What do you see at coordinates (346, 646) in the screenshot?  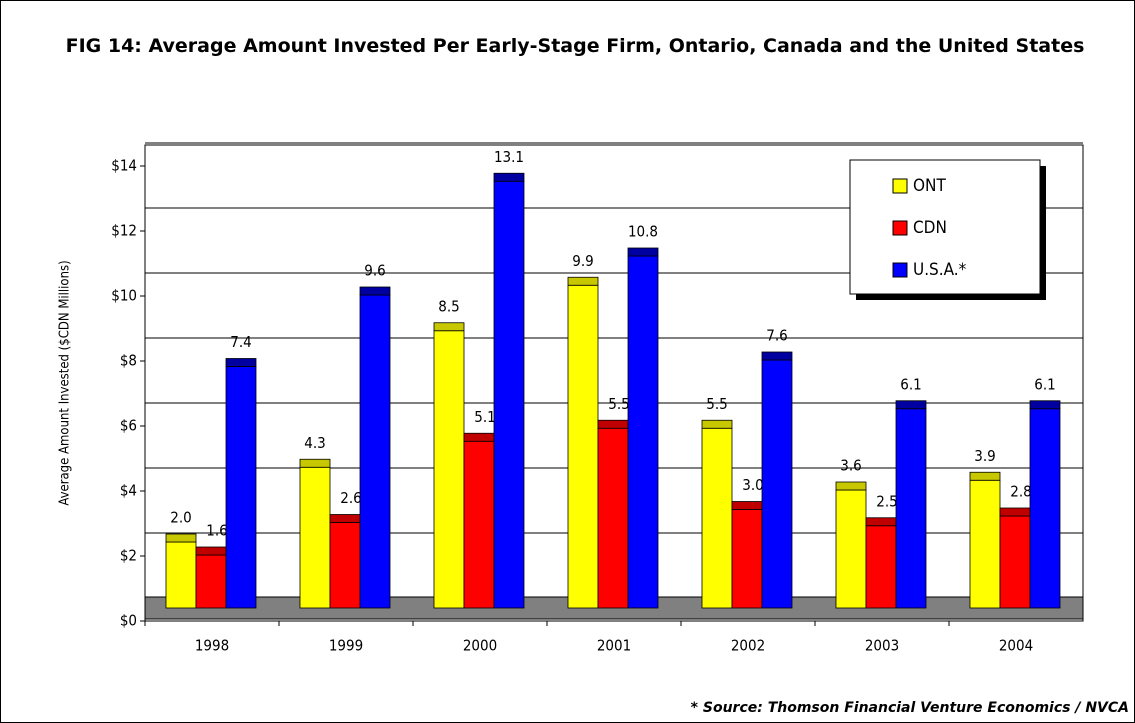 I see `x-tick-label: 1999` at bounding box center [346, 646].